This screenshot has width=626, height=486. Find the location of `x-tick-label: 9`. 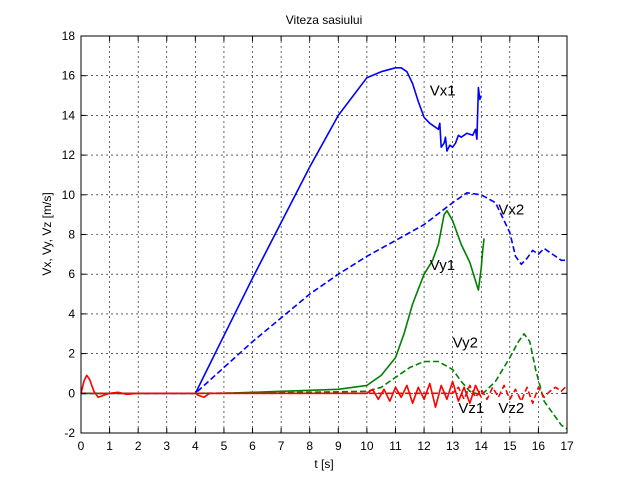

x-tick-label: 9 is located at coordinates (338, 446).